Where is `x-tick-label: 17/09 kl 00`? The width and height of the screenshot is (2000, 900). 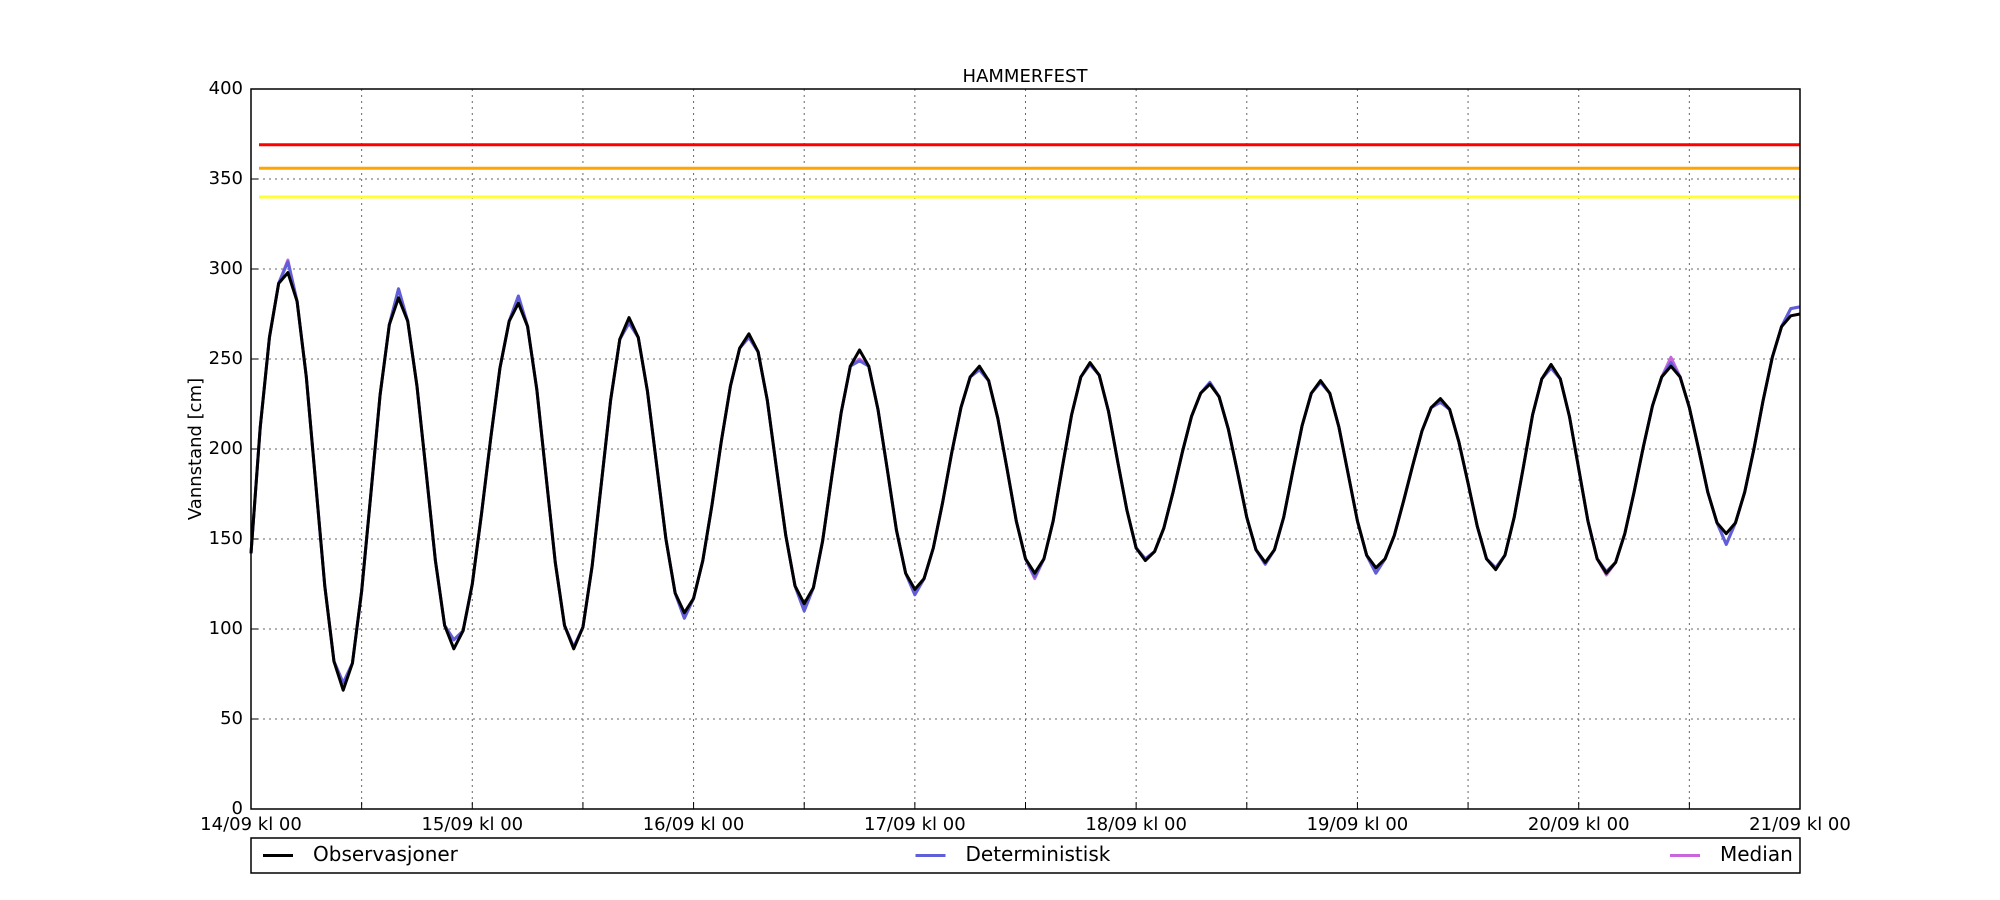
x-tick-label: 17/09 kl 00 is located at coordinates (915, 824).